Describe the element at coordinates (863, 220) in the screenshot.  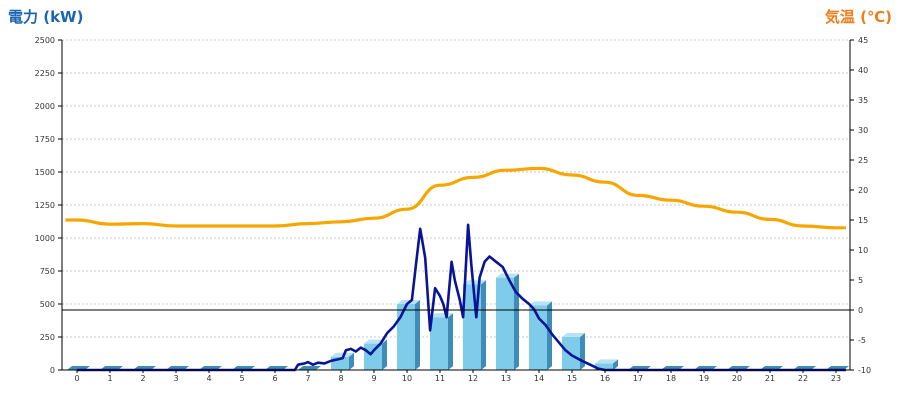
I see `right-tick-label: 15` at that location.